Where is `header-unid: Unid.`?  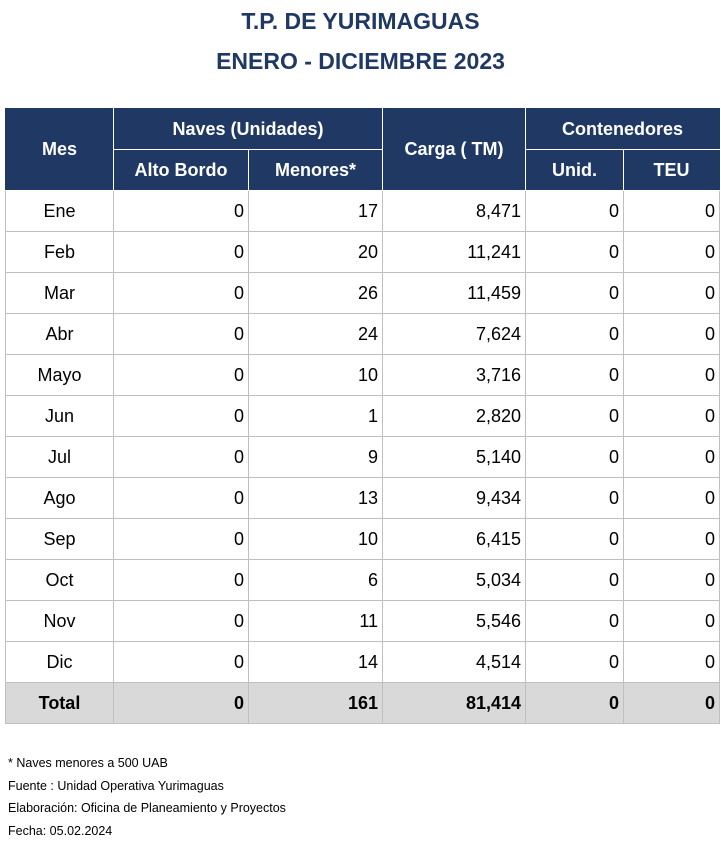 header-unid: Unid. is located at coordinates (575, 170).